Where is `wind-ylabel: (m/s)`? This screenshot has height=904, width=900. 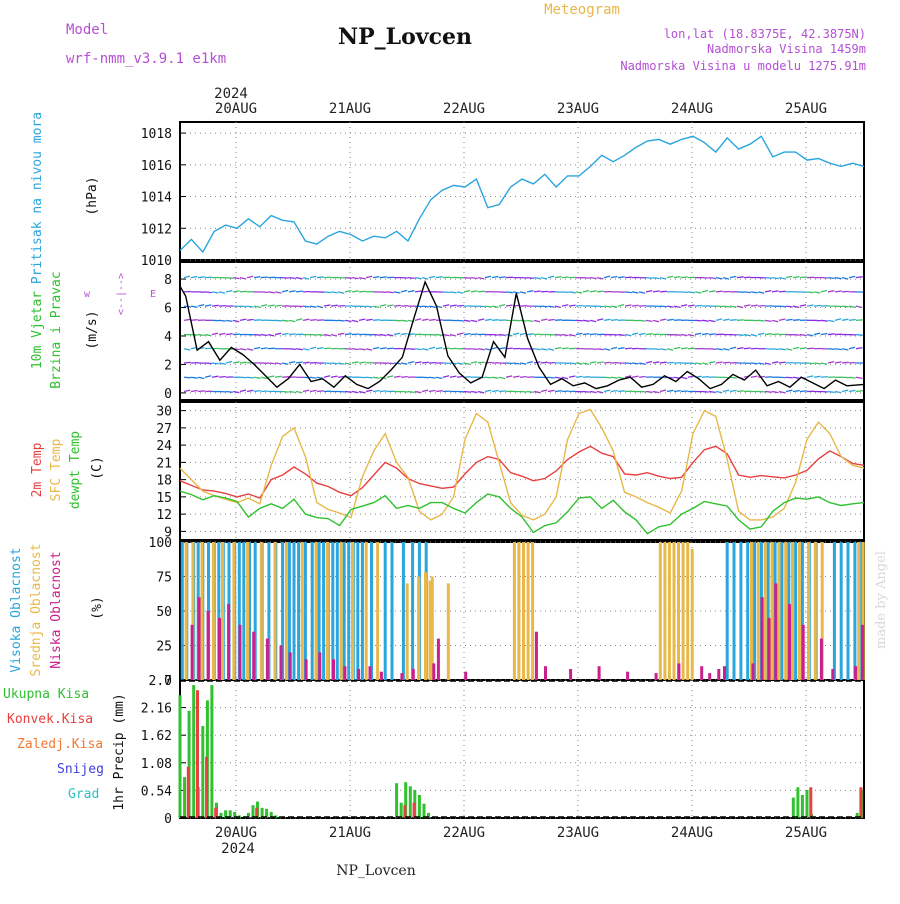 wind-ylabel: (m/s) is located at coordinates (92, 329).